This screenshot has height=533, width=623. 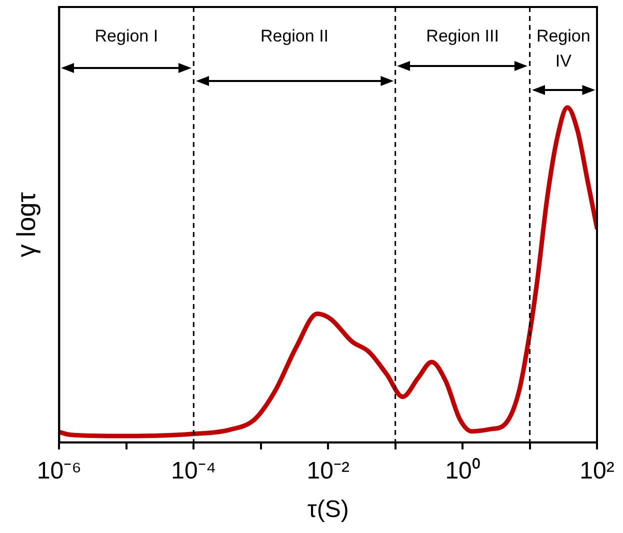 I want to click on x-tick-label: 10⁰, so click(x=462, y=470).